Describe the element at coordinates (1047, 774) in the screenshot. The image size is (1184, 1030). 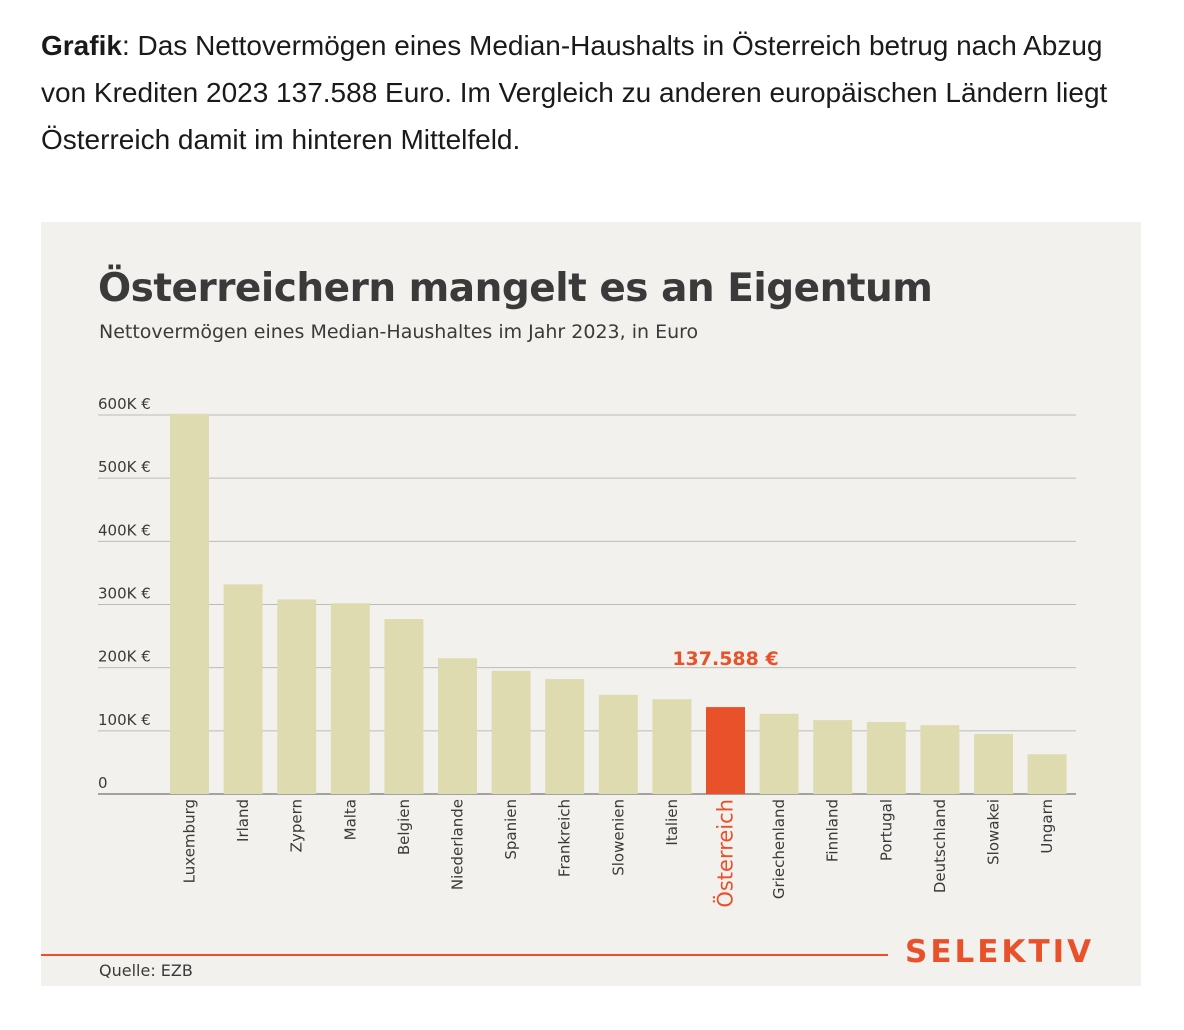
I see `bar-ungarn` at that location.